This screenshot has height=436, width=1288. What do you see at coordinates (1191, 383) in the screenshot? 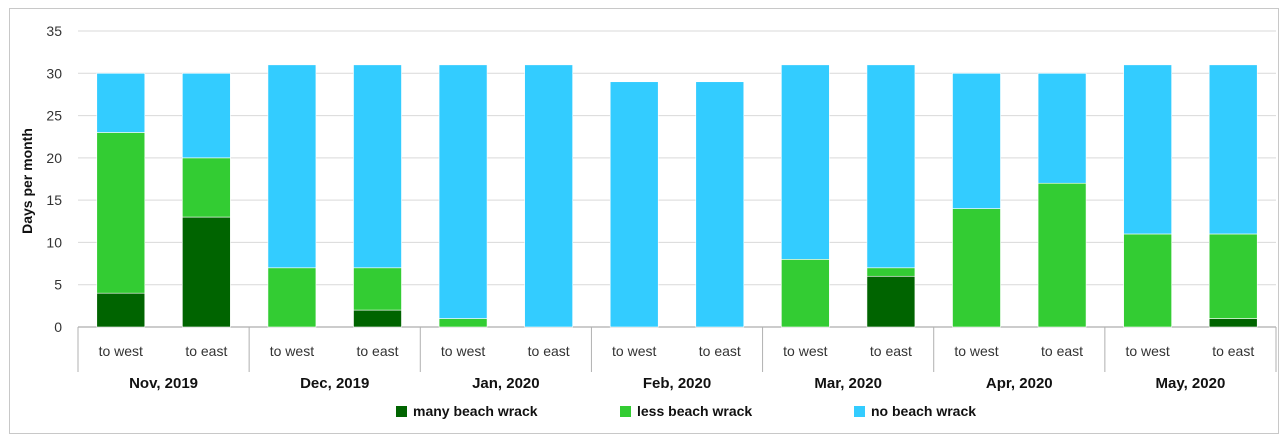
I see `group-label: May, 2020` at bounding box center [1191, 383].